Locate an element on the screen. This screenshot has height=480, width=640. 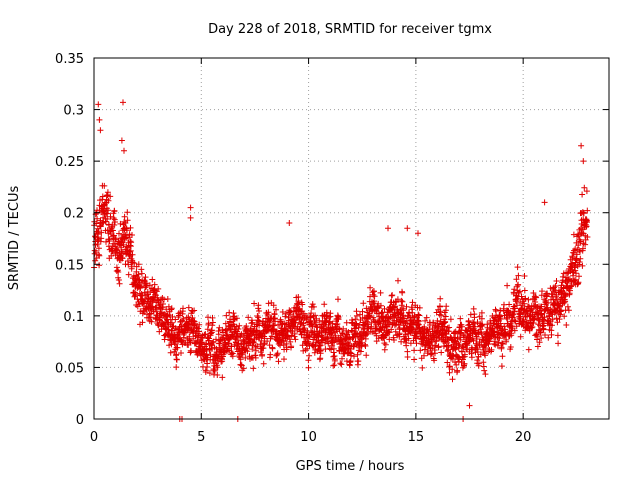
x-tick-label: 20 is located at coordinates (523, 437).